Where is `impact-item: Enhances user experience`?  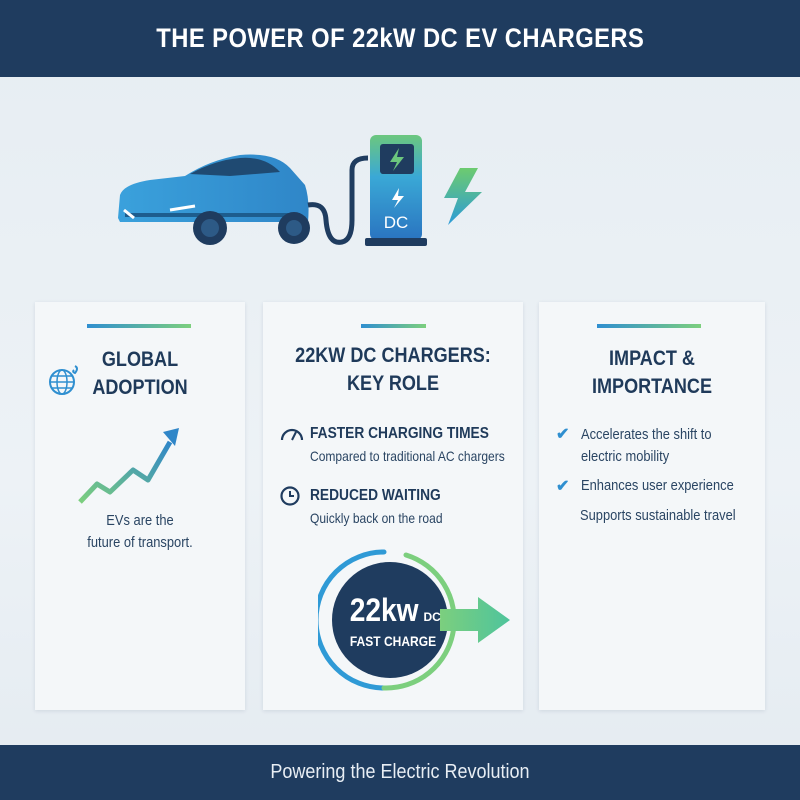 impact-item: Enhances user experience is located at coordinates (657, 485).